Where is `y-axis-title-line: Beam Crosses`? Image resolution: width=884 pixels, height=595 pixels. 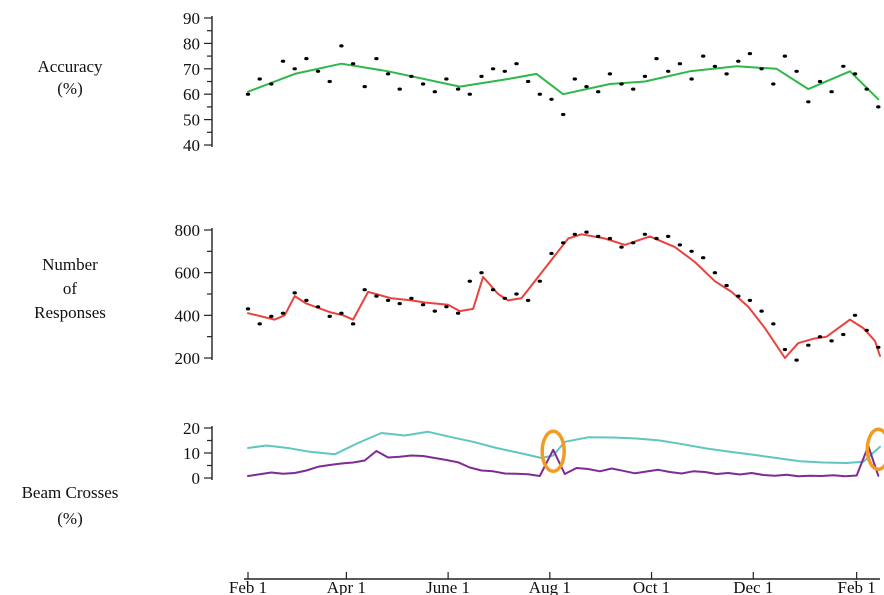 y-axis-title-line: Beam Crosses is located at coordinates (70, 492).